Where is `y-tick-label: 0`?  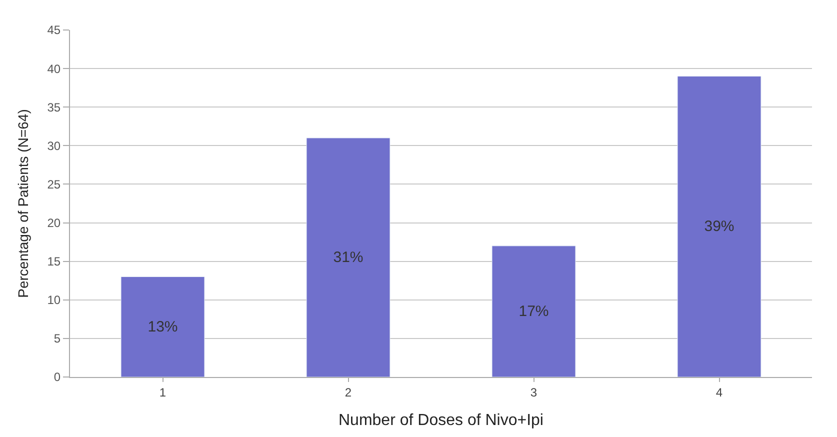
y-tick-label: 0 is located at coordinates (57, 377).